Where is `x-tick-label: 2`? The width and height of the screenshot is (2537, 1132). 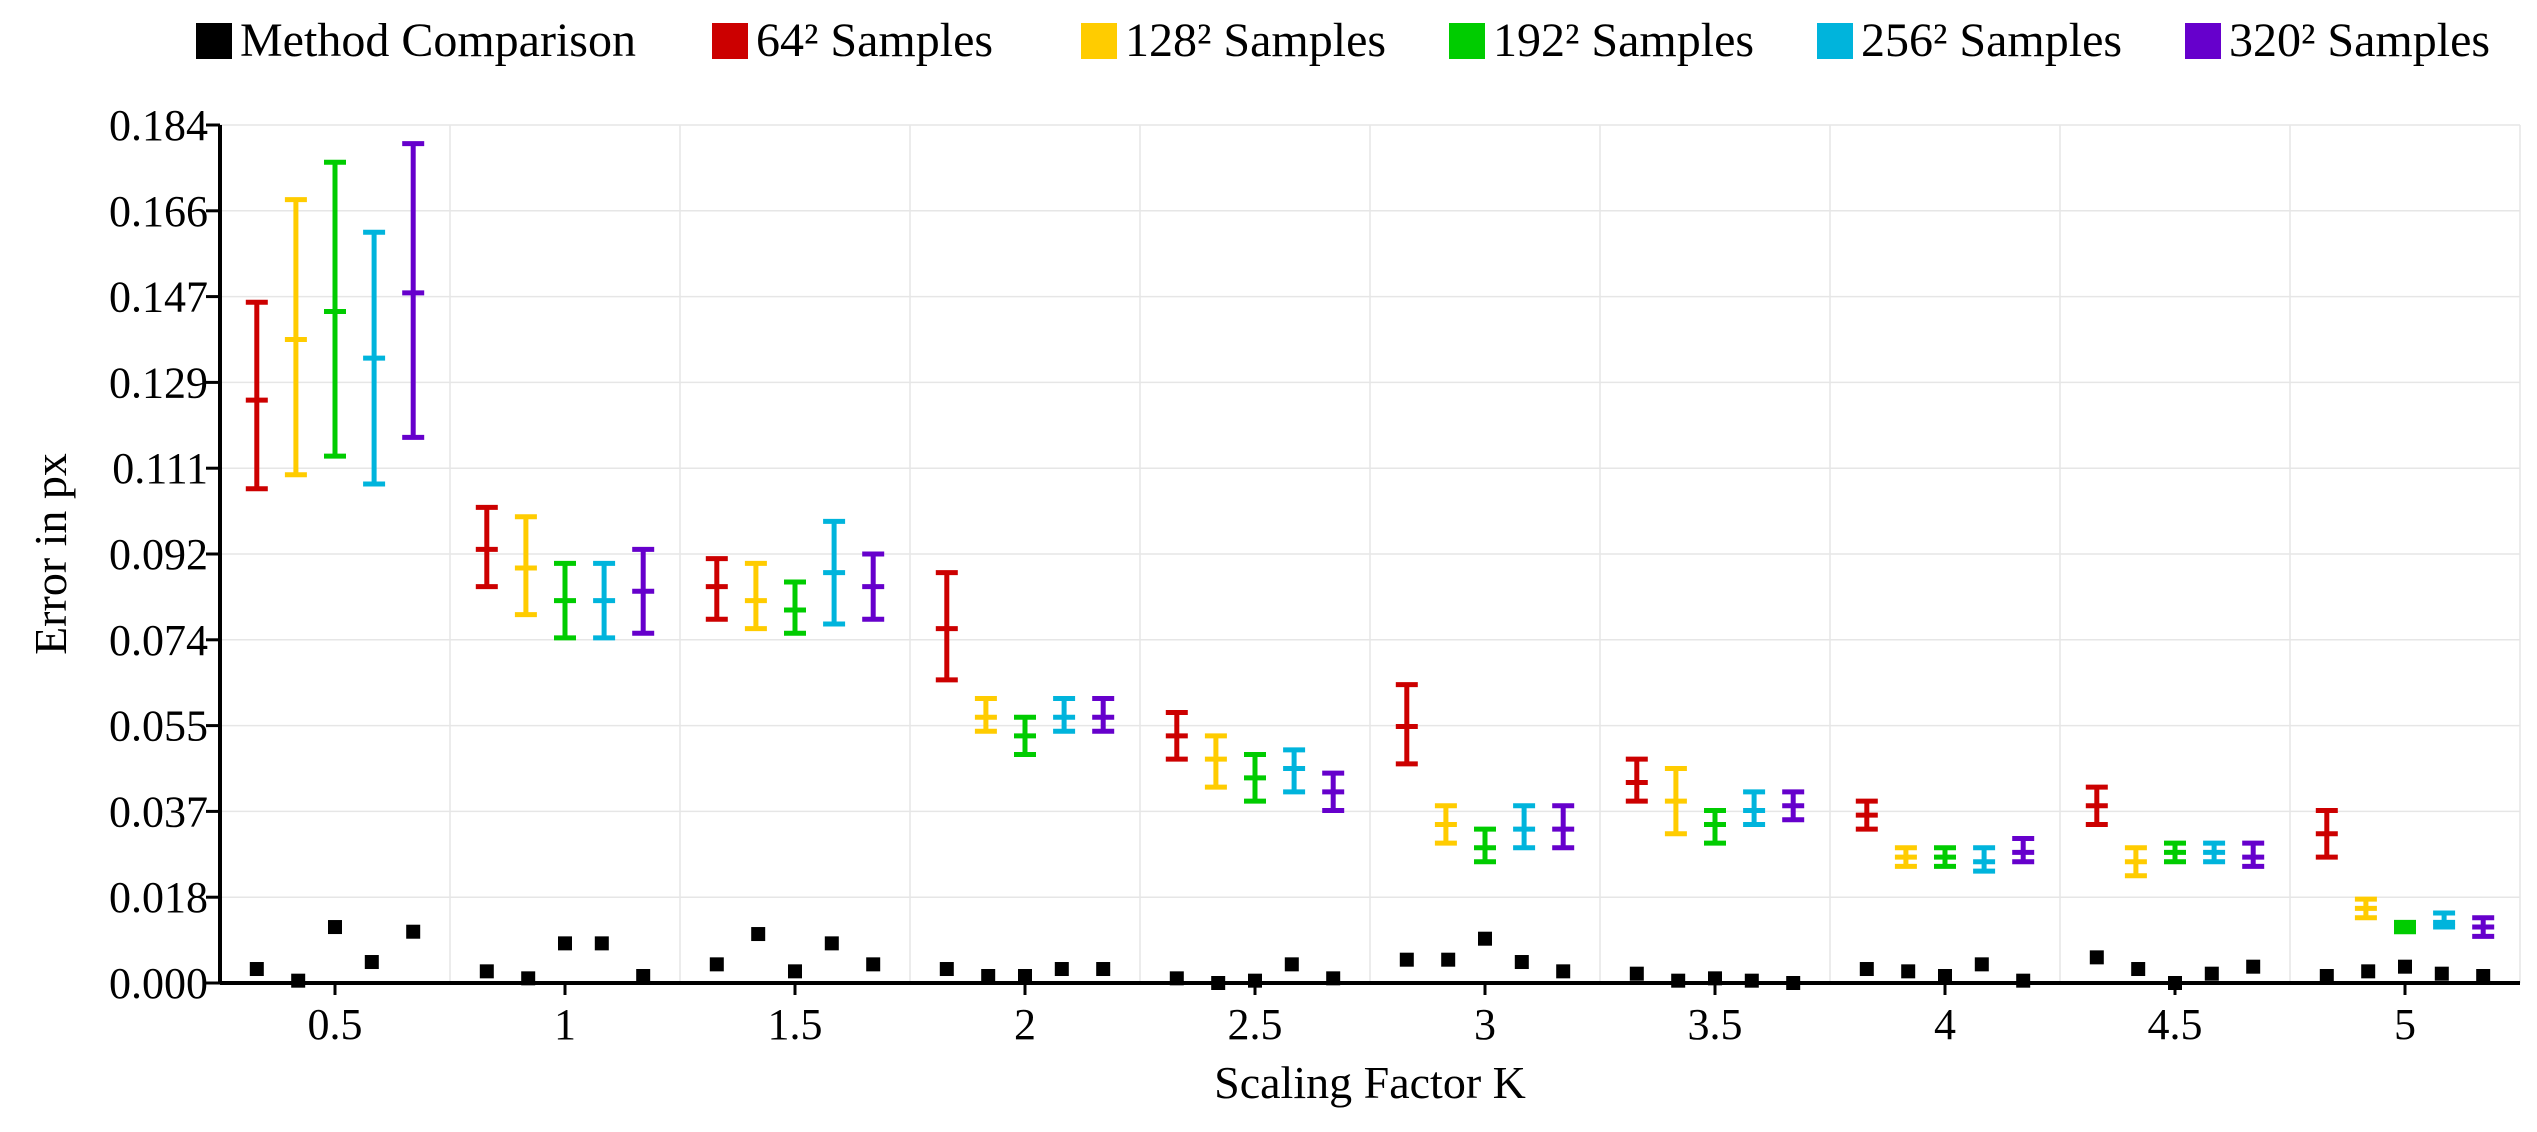
x-tick-label: 2 is located at coordinates (1025, 1024).